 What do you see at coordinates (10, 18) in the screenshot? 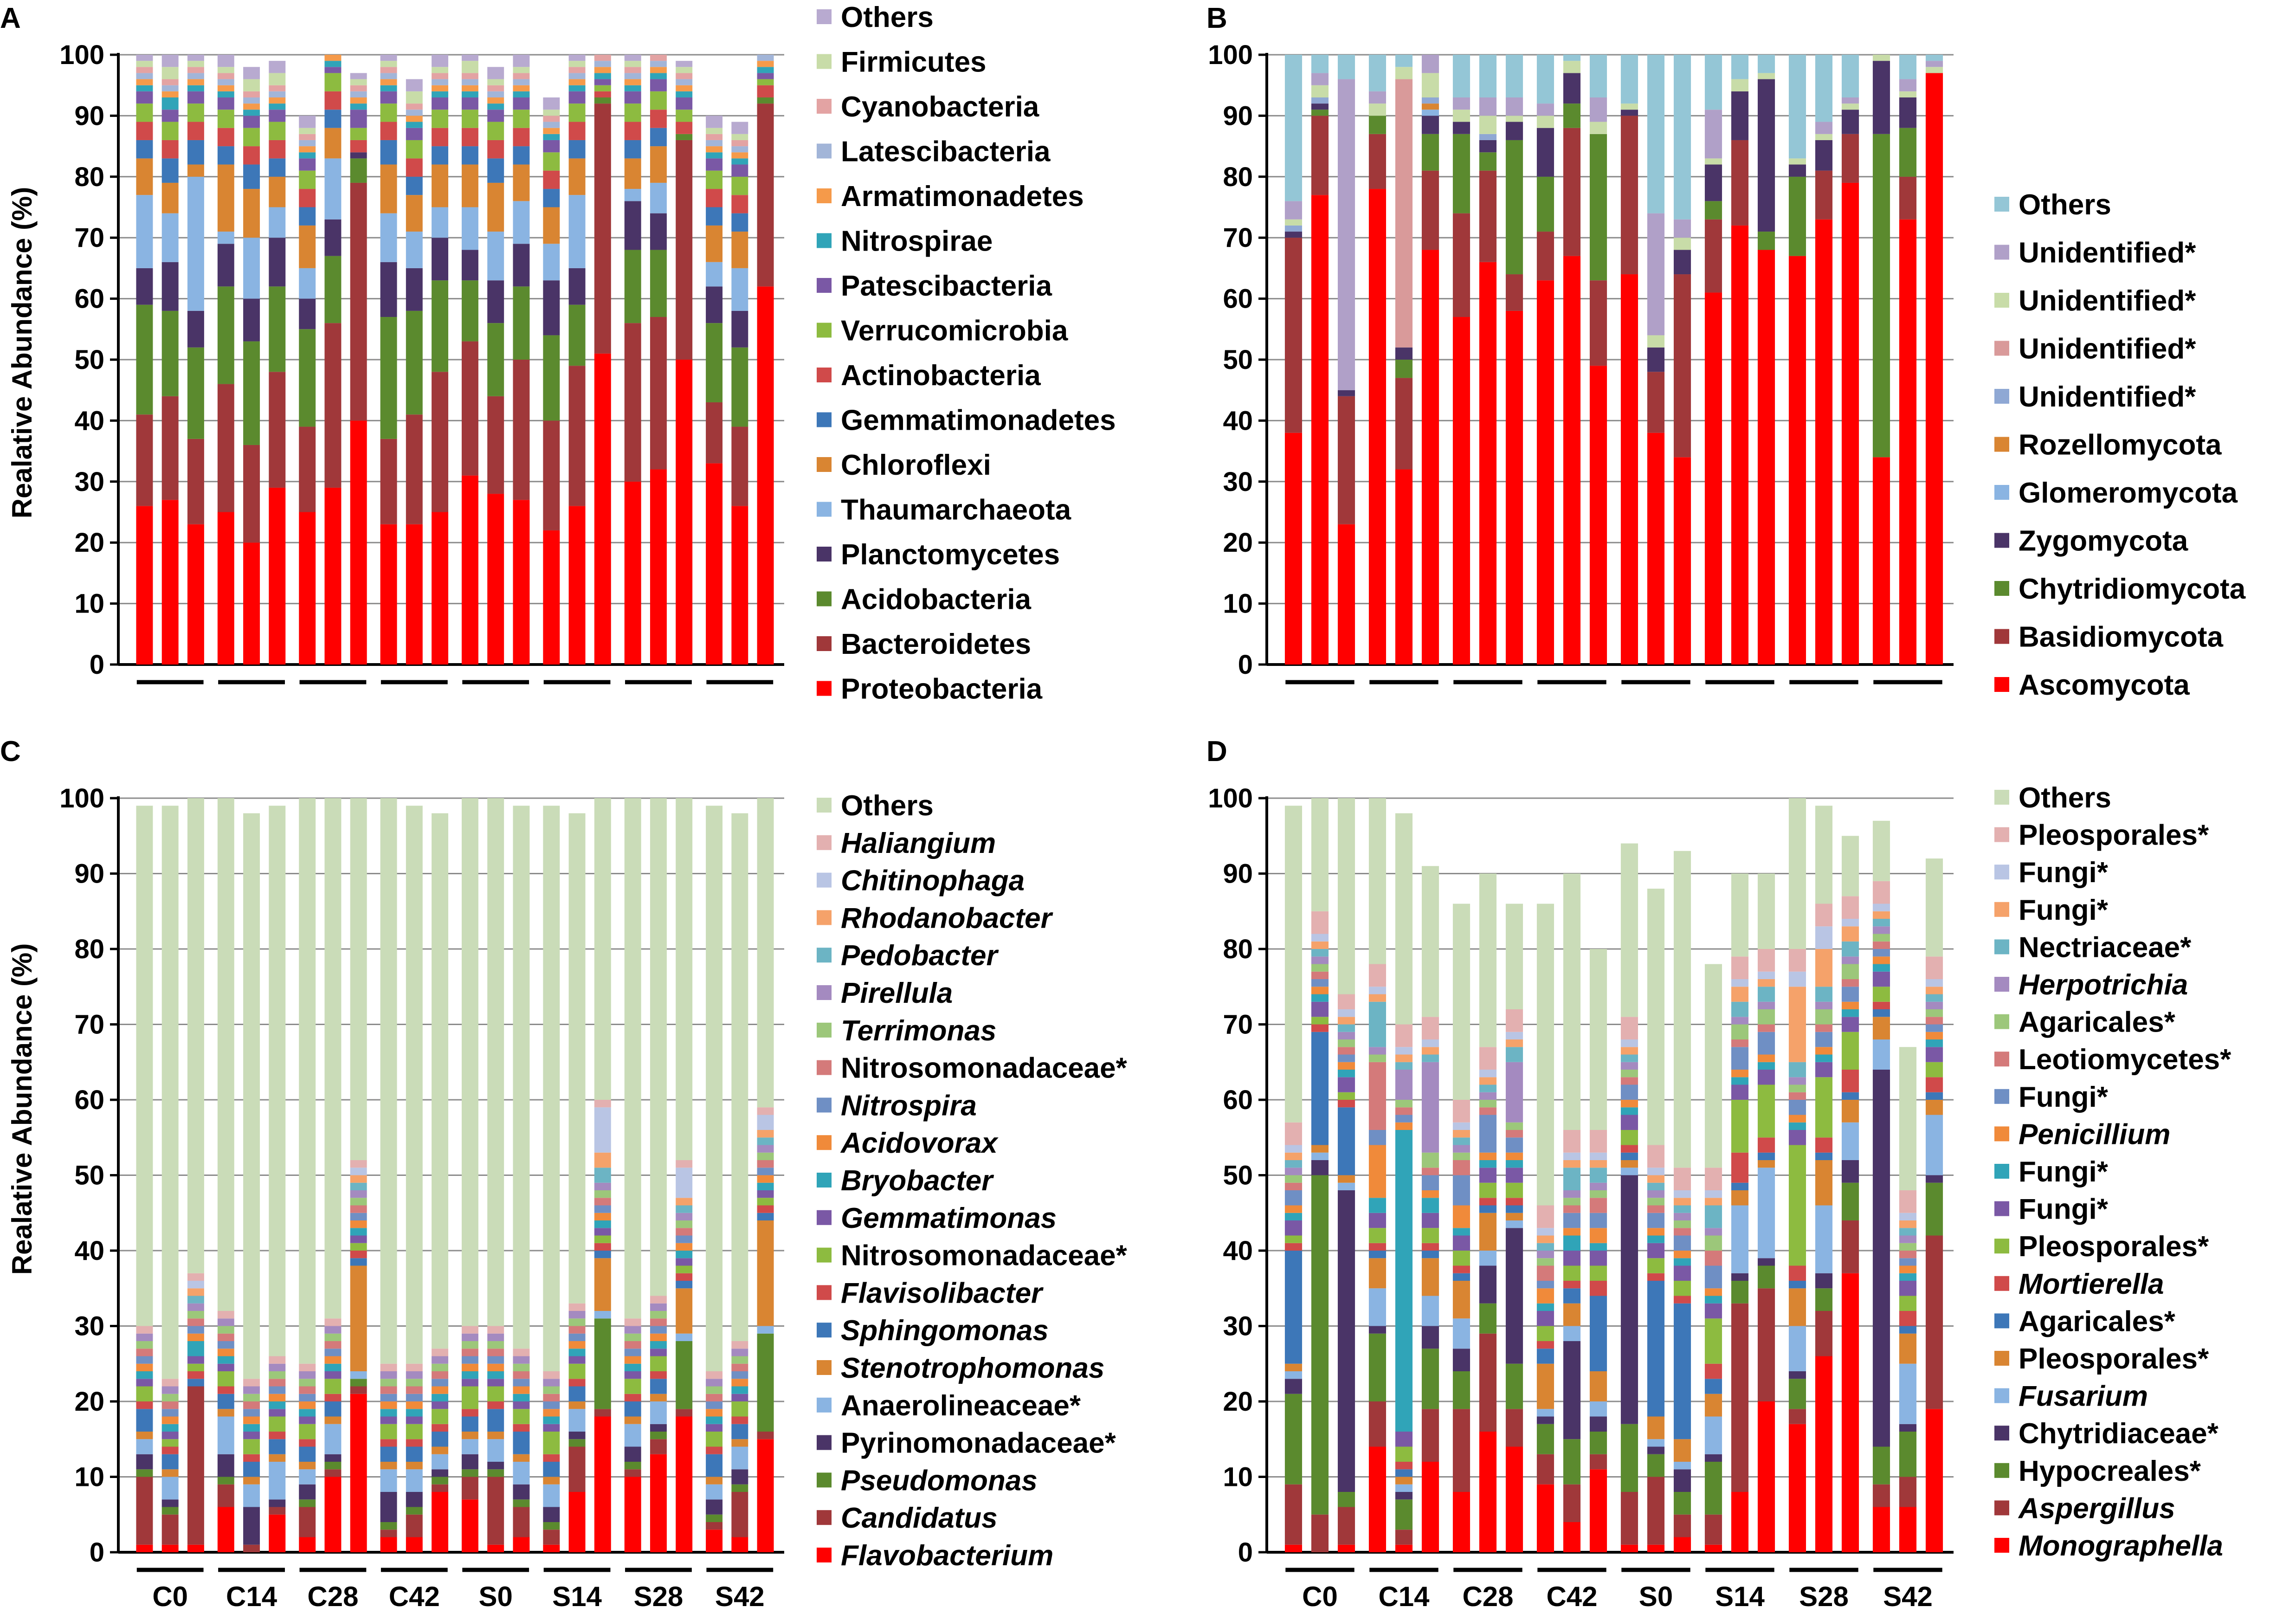
I see `panel-letter-a: A` at bounding box center [10, 18].